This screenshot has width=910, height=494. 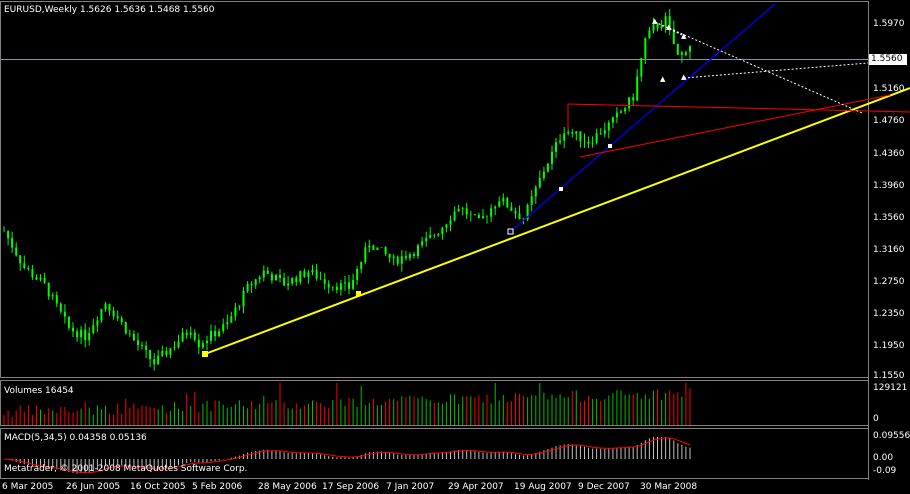 What do you see at coordinates (883, 458) in the screenshot?
I see `macd-axis-zero: 0.00` at bounding box center [883, 458].